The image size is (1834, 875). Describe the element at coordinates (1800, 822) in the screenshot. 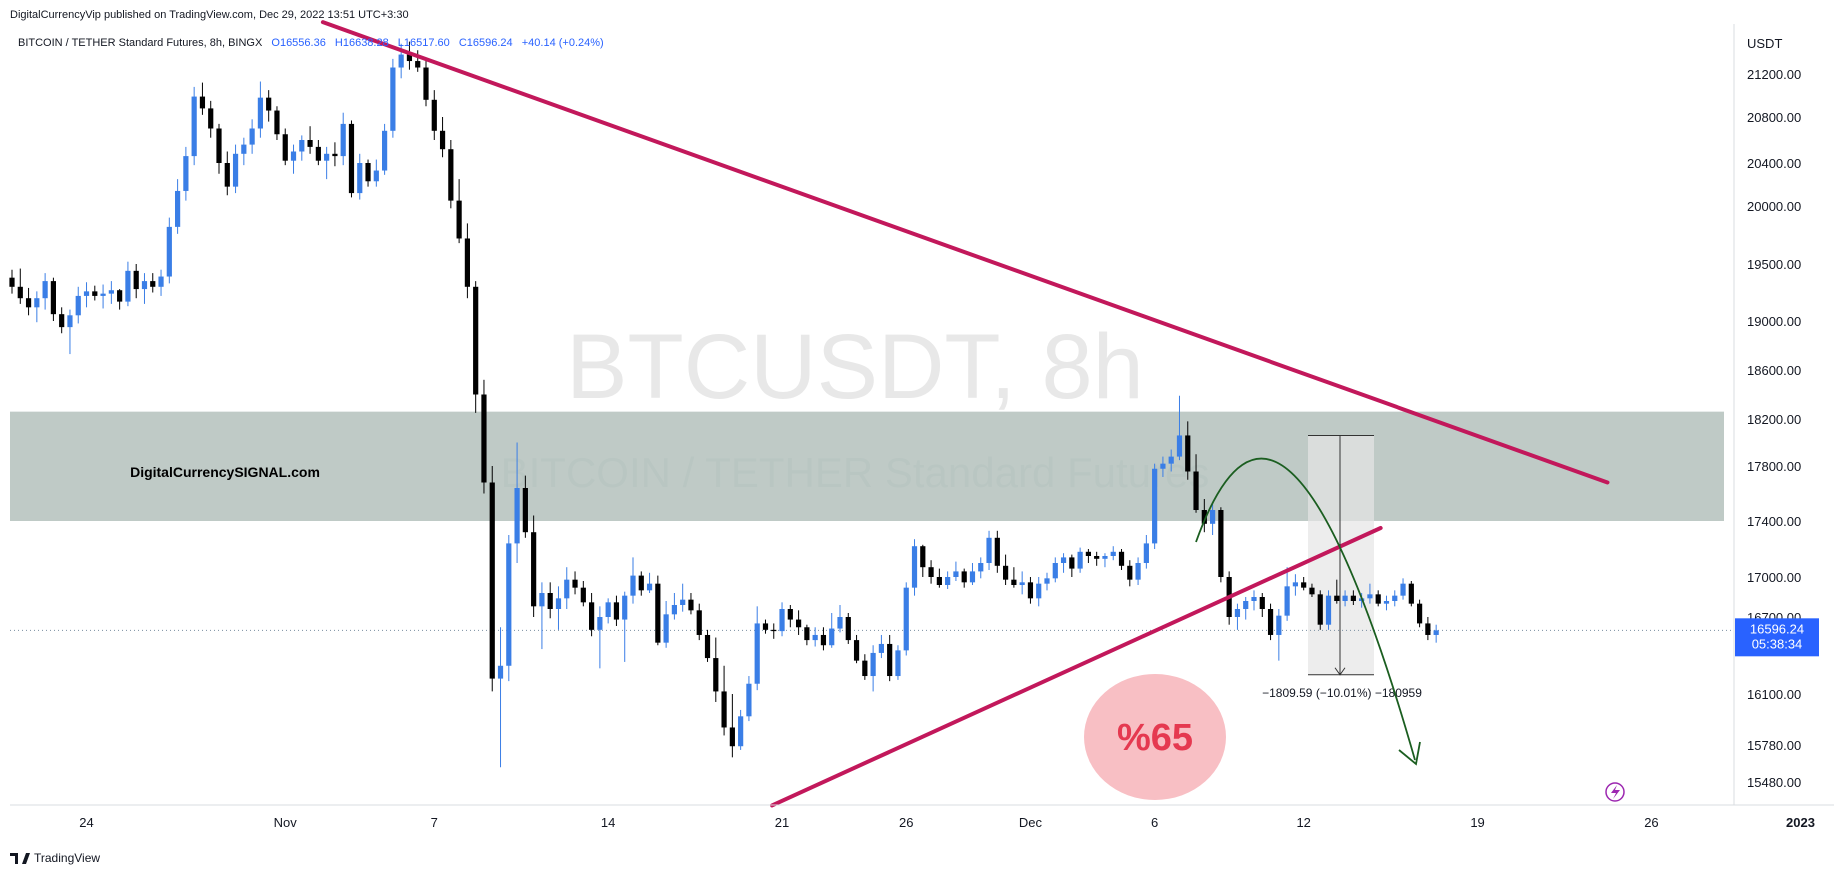

I see `time-tick-label: 2023` at that location.